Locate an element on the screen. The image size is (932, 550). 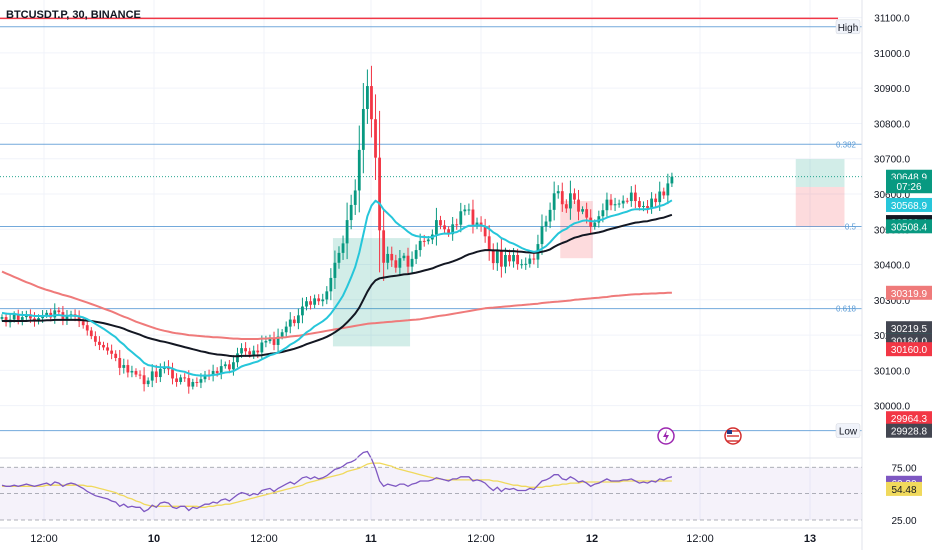
level-tag: High is located at coordinates (848, 28).